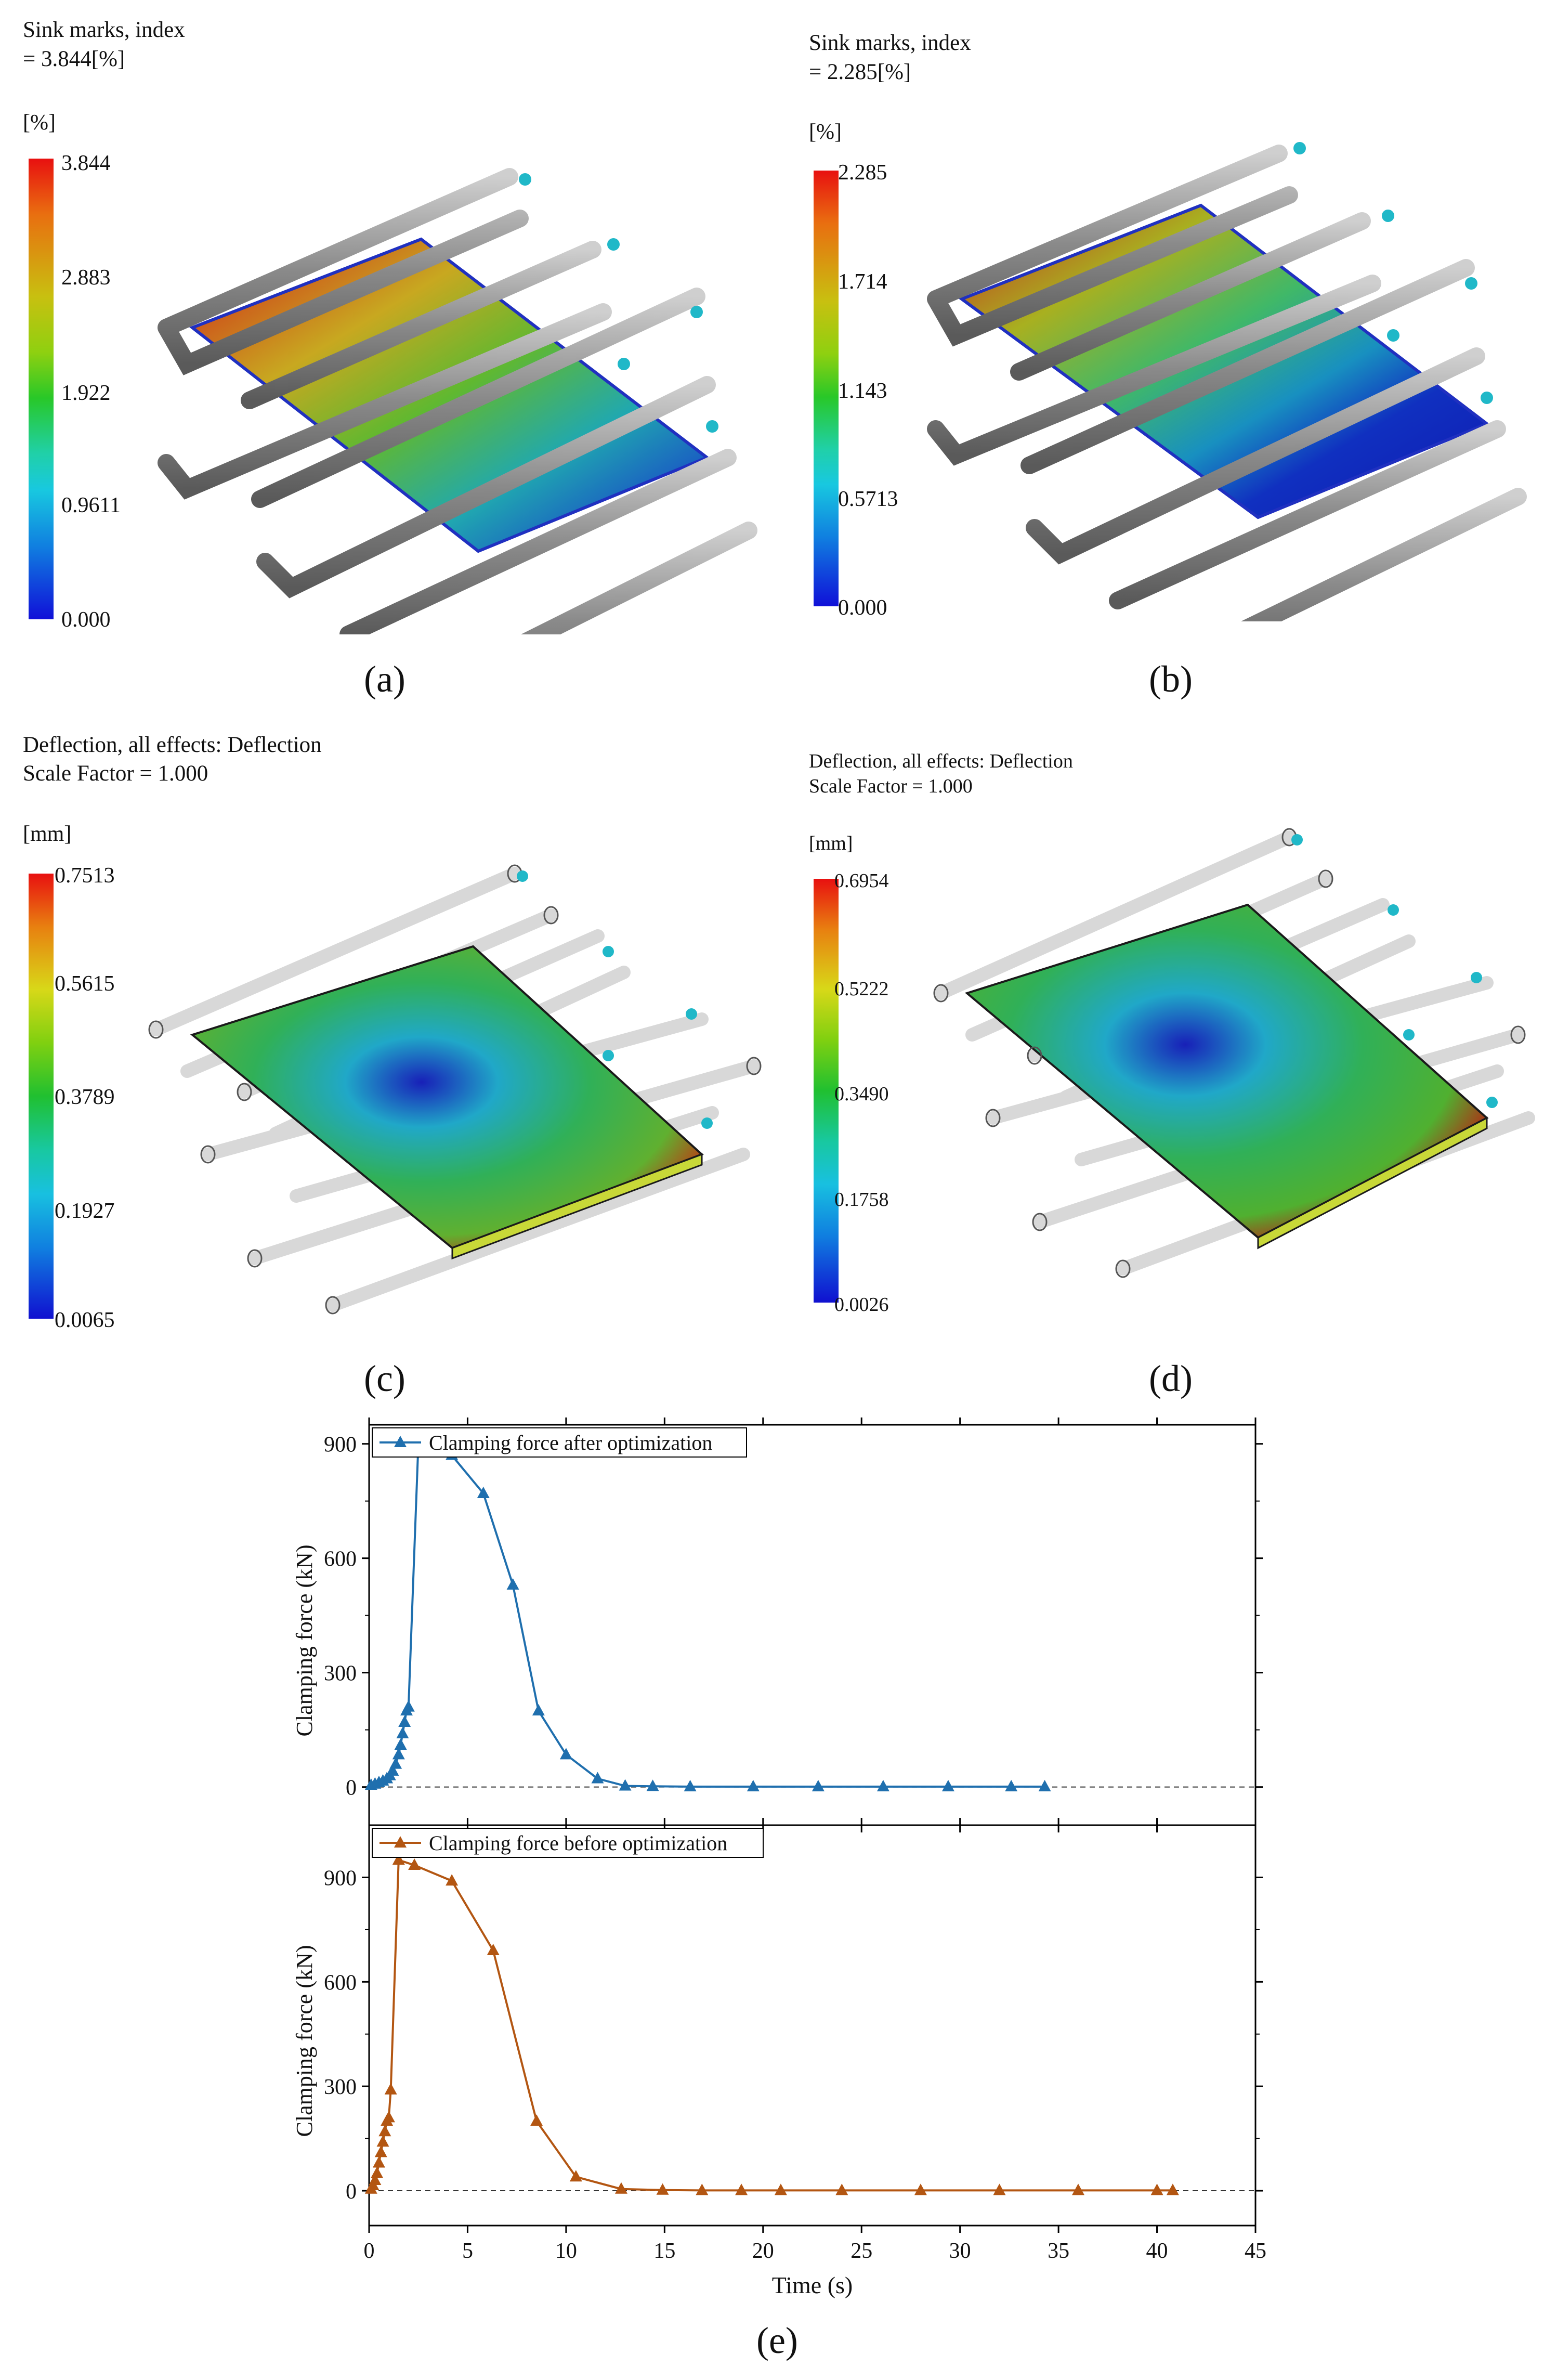 The width and height of the screenshot is (1557, 2380). I want to click on legend: Clamping force after optimization, so click(559, 1442).